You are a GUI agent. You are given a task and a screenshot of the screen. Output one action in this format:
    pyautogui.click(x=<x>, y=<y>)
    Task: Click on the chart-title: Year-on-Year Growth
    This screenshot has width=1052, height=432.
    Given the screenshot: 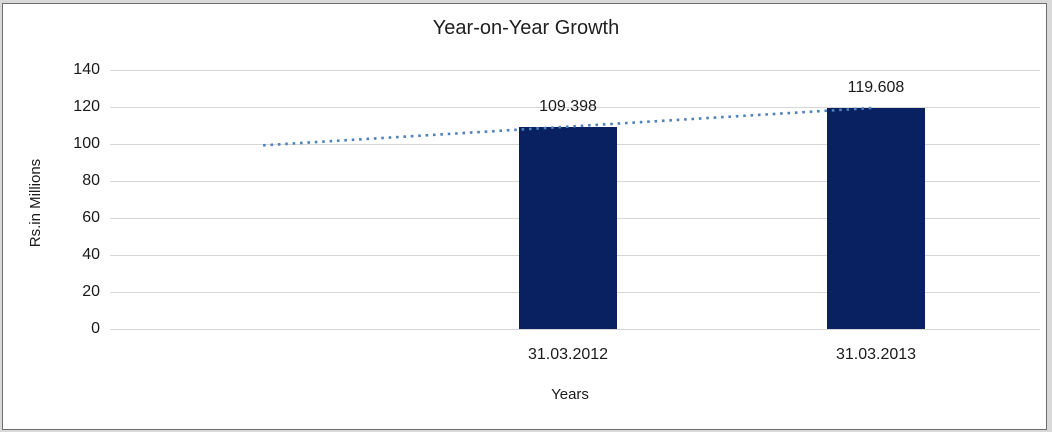 What is the action you would take?
    pyautogui.click(x=526, y=28)
    